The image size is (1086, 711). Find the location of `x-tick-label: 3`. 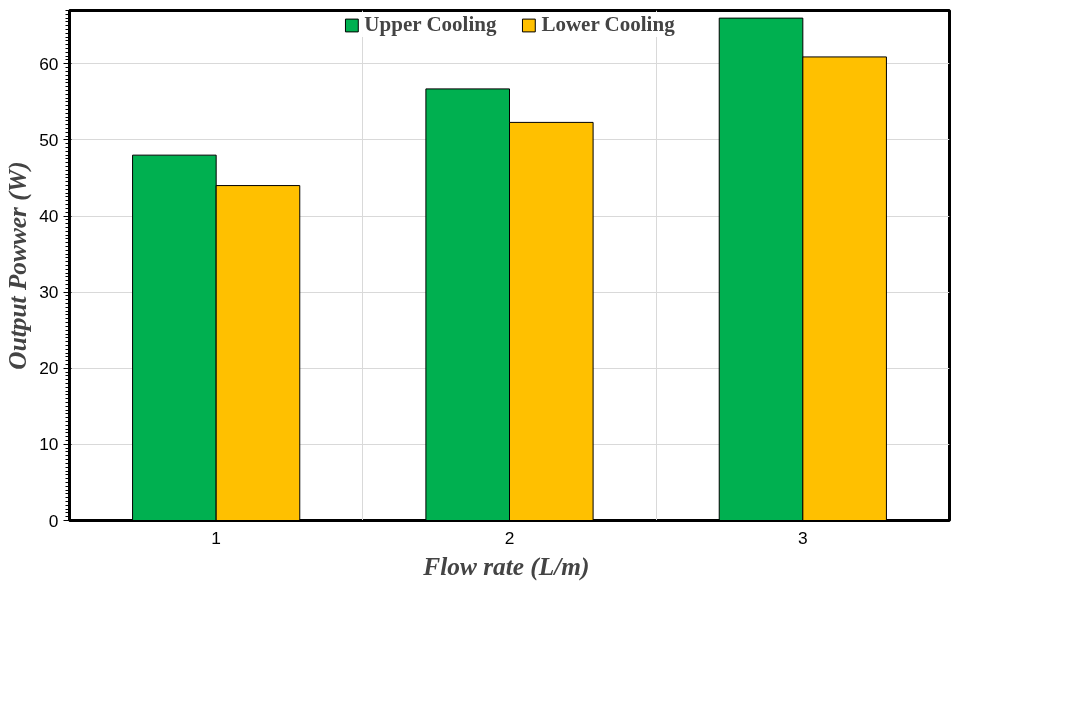

x-tick-label: 3 is located at coordinates (803, 537).